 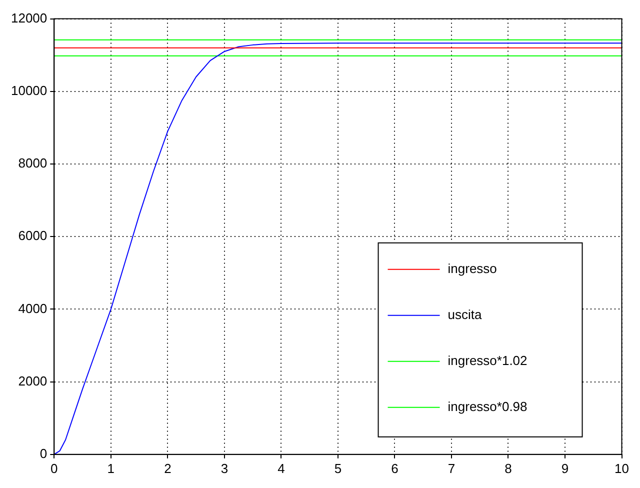 I want to click on legend-label: ingresso, so click(x=472, y=268).